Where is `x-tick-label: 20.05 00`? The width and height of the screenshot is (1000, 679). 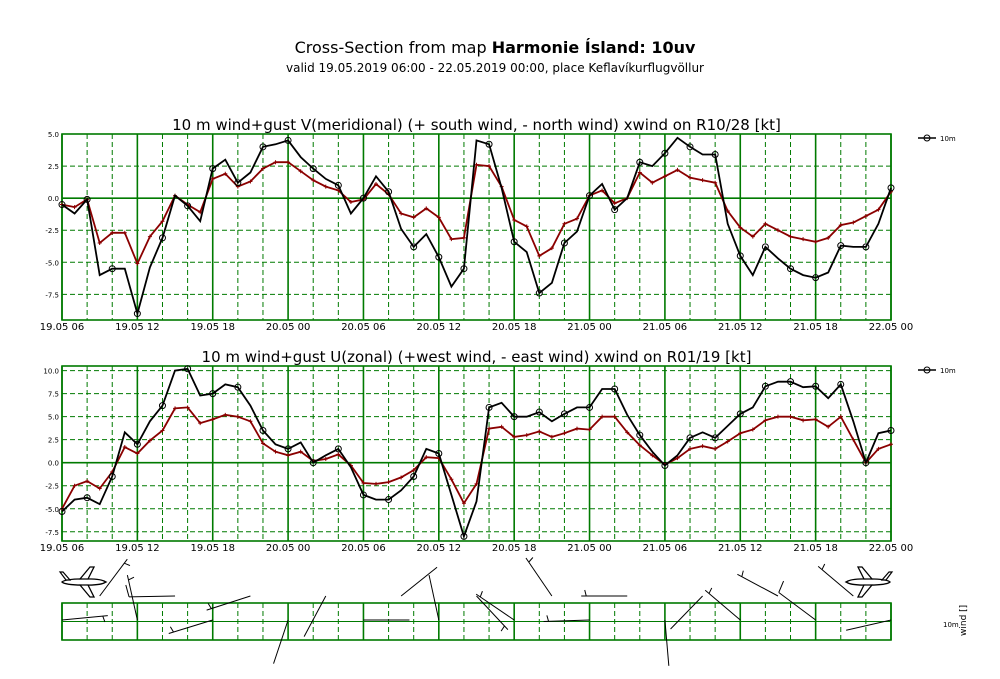 x-tick-label: 20.05 00 is located at coordinates (288, 327).